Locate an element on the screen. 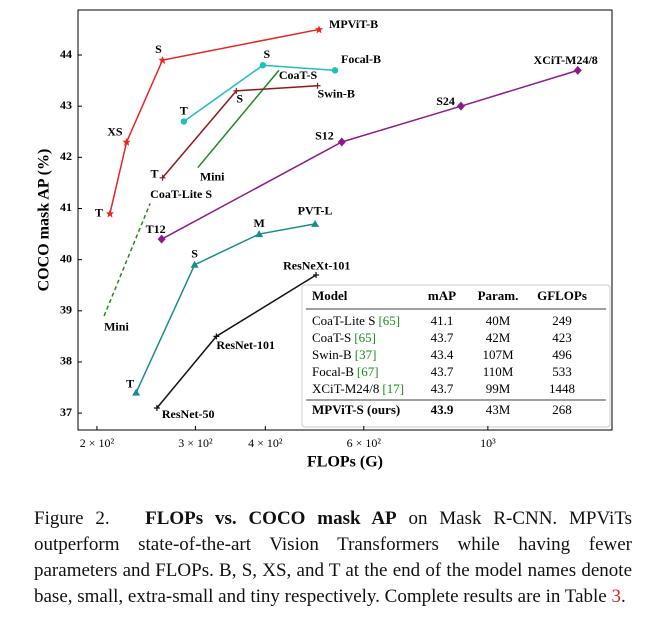  citation: [67] is located at coordinates (368, 371).